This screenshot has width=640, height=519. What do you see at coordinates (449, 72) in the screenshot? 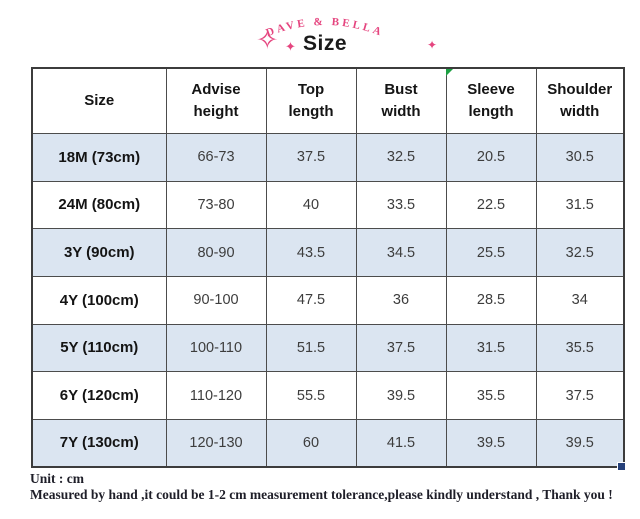
I see `green-corner-marker-icon` at bounding box center [449, 72].